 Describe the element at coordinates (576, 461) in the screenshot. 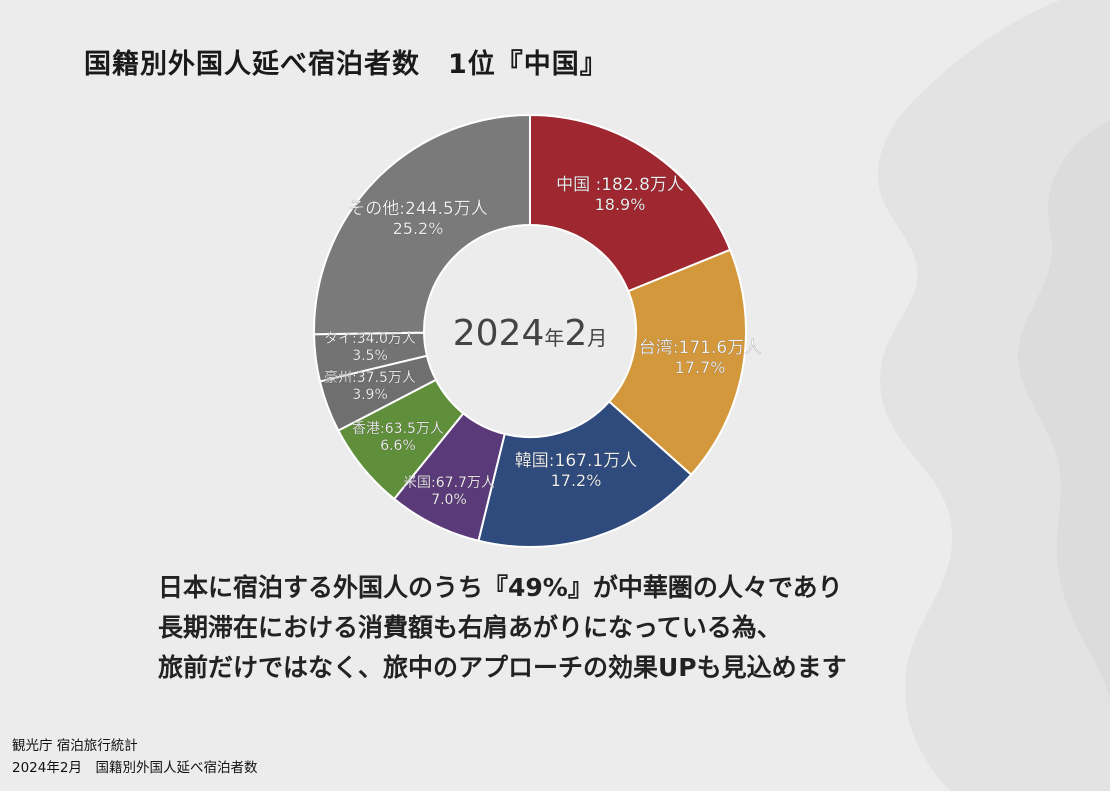

I see `slice-label-text: 韓国:167.1万人` at that location.